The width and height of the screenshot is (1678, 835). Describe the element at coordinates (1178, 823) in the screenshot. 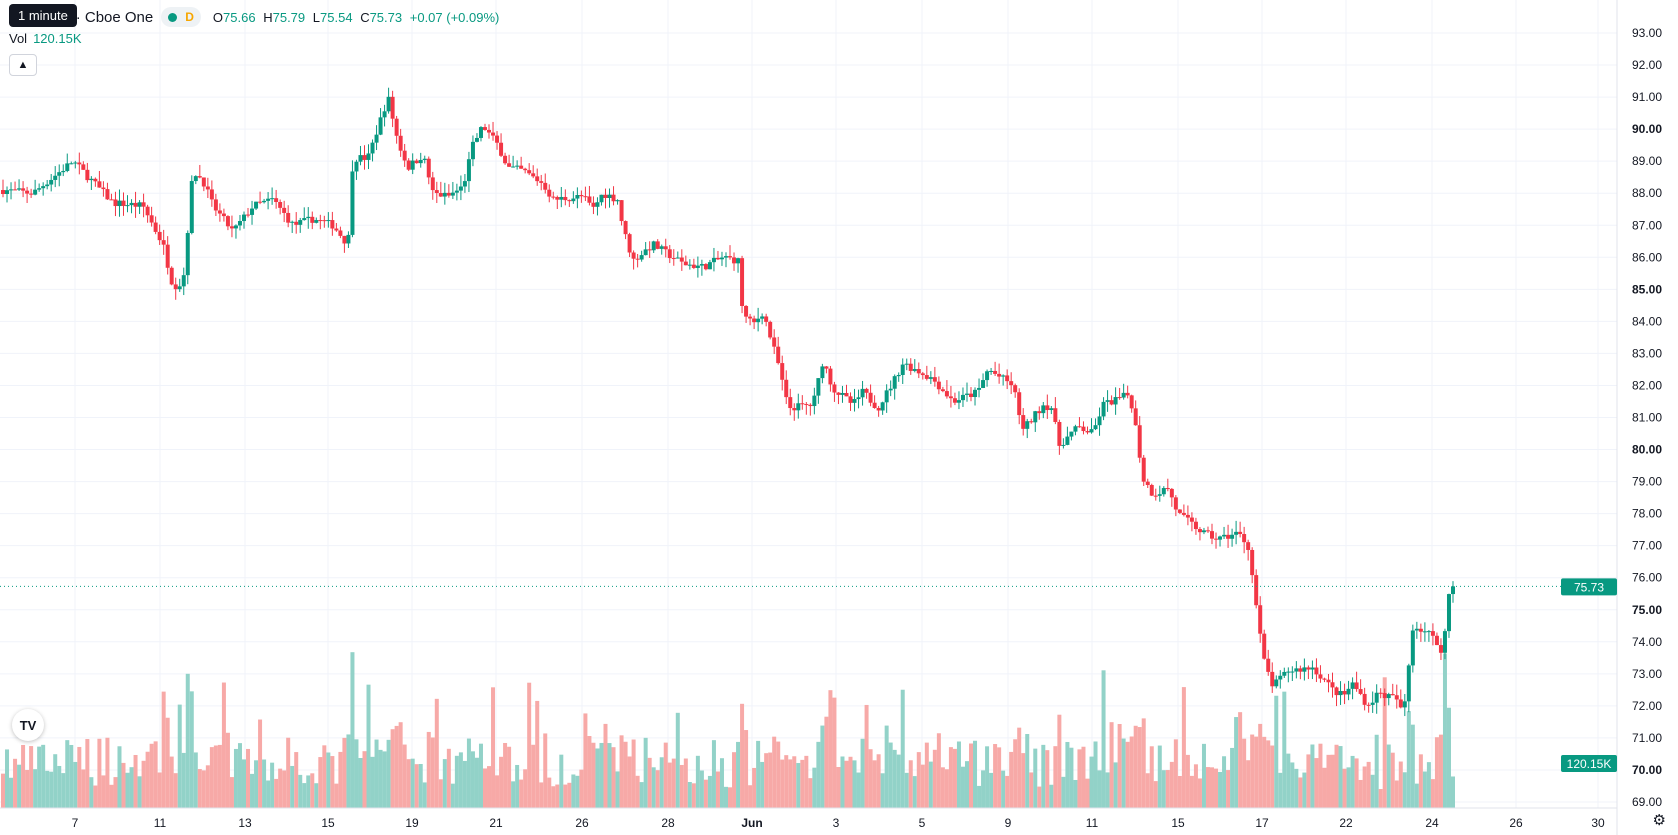

I see `time-tick-label: 15` at that location.